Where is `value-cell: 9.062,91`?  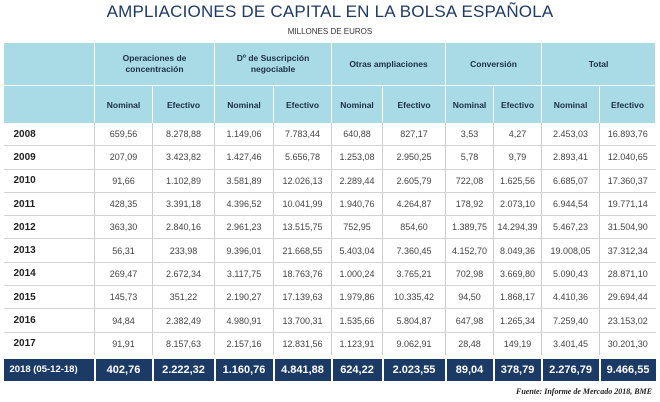 value-cell: 9.062,91 is located at coordinates (414, 343).